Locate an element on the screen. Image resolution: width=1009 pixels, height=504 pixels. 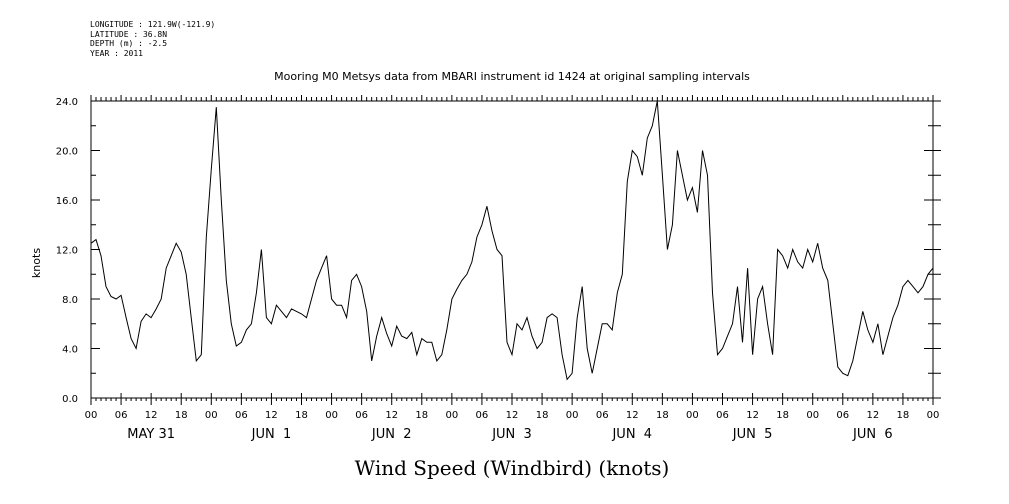
x-day-label: JUN 2 is located at coordinates (391, 434).